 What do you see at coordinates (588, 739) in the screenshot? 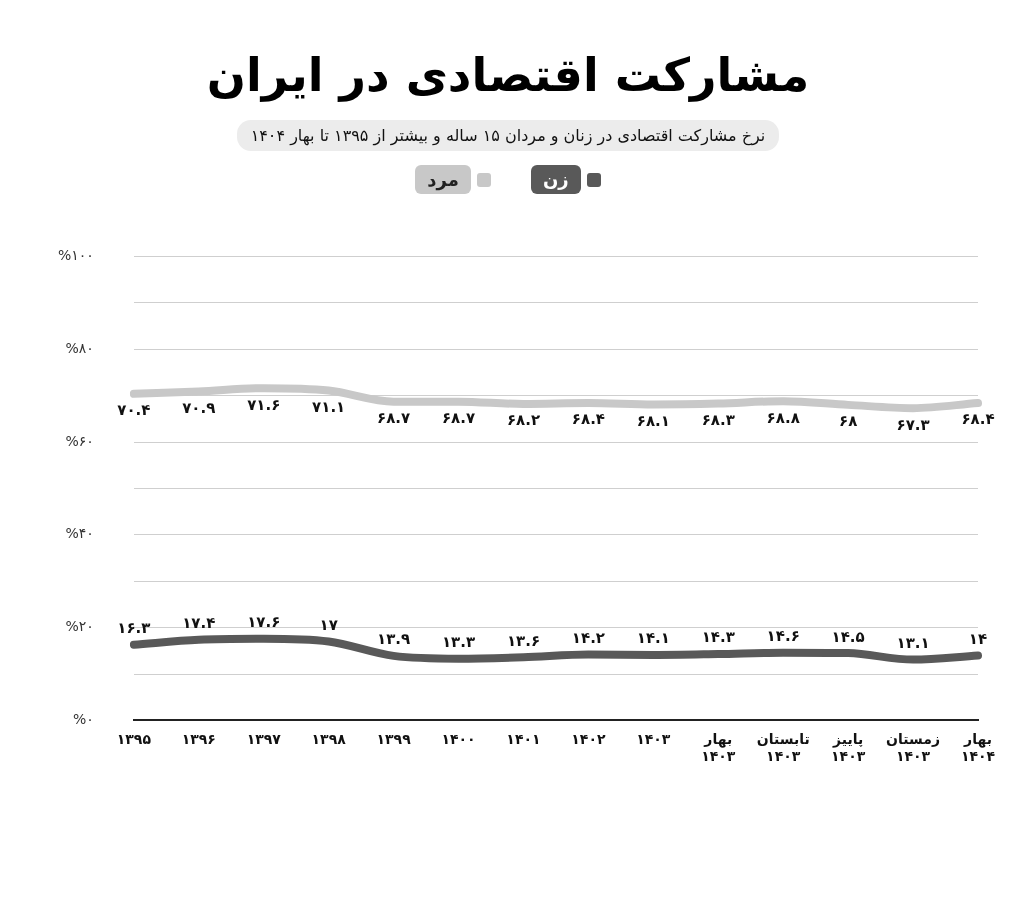
I see `x-tick-label: ۱۴۰۲` at bounding box center [588, 739].